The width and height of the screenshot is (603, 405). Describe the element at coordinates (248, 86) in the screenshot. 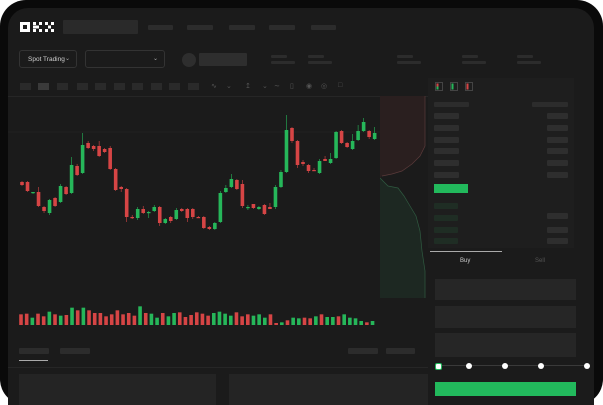

I see `draw-icon: ↥` at that location.